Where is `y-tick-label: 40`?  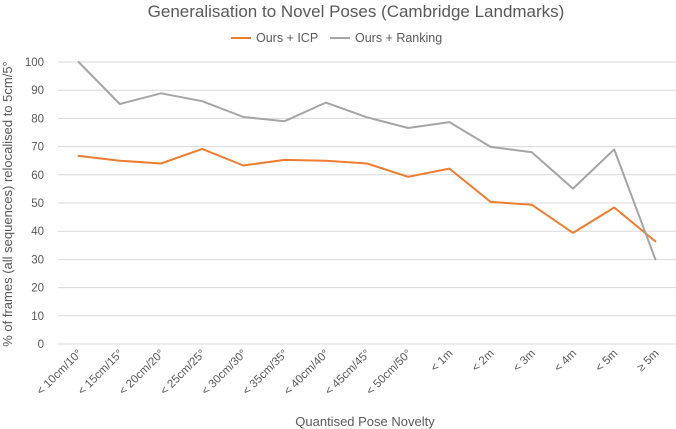 y-tick-label: 40 is located at coordinates (37, 232).